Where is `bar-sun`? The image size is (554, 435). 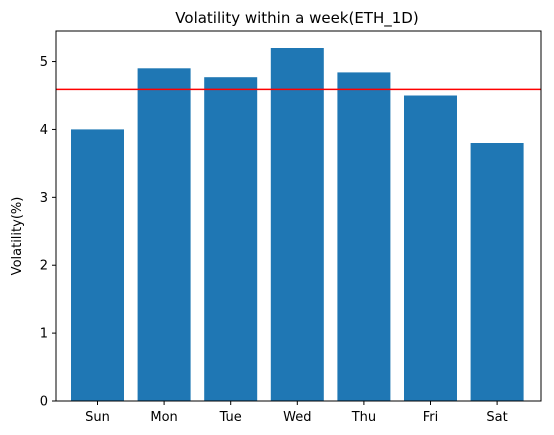 bar-sun is located at coordinates (97, 265).